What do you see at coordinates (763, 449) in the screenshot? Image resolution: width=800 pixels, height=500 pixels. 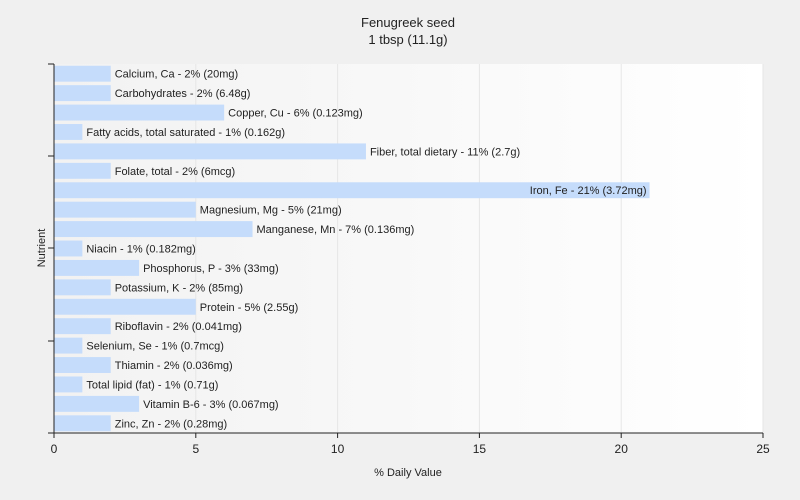 I see `x-tick-label: 25` at bounding box center [763, 449].